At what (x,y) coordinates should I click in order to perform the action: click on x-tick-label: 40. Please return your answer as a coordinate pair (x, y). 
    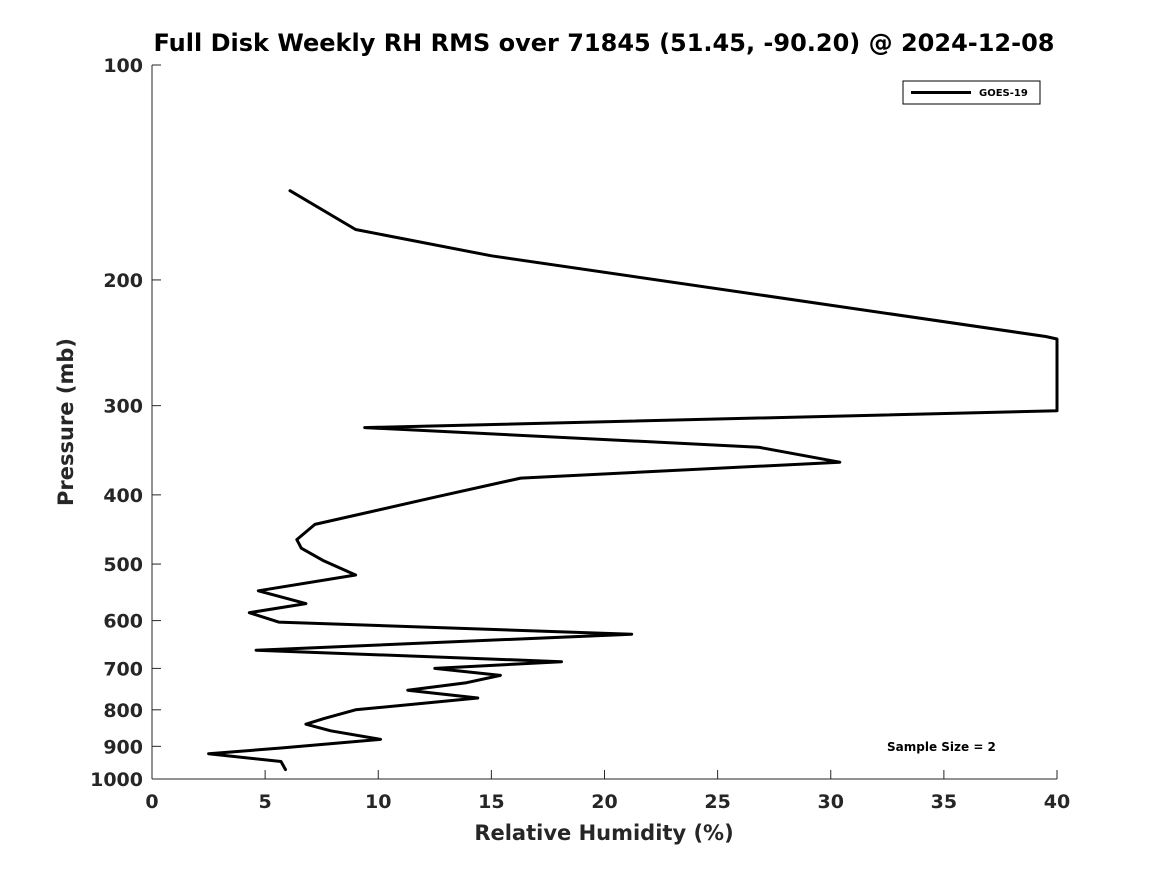
    Looking at the image, I should click on (1057, 802).